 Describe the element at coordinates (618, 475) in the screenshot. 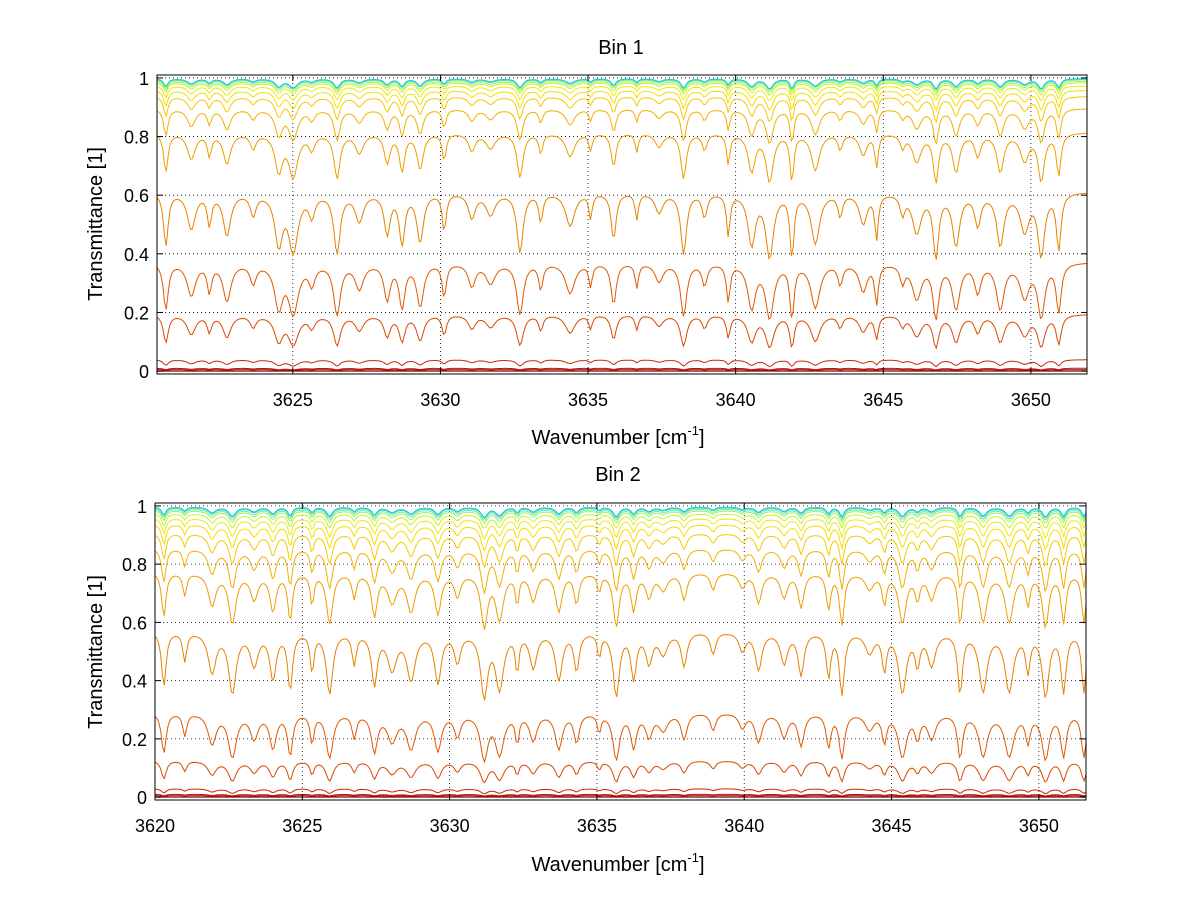

I see `chart-title: Bin 2` at that location.